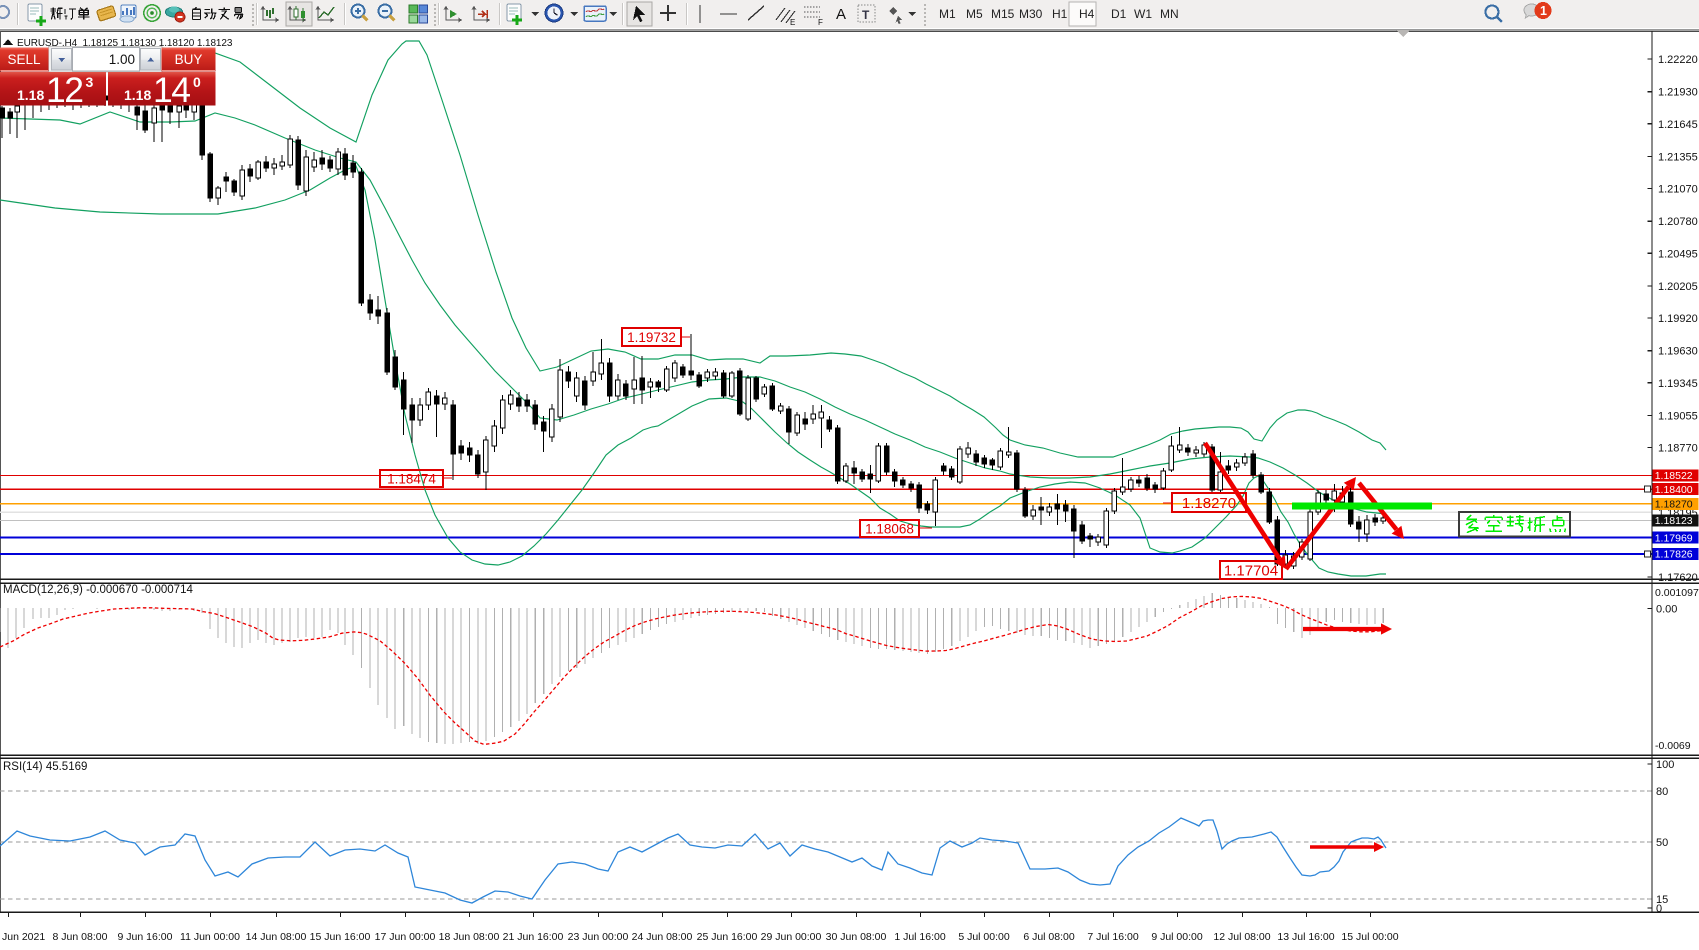 Image resolution: width=1699 pixels, height=950 pixels. Describe the element at coordinates (1678, 254) in the screenshot. I see `svg-text: 1.20495` at that location.